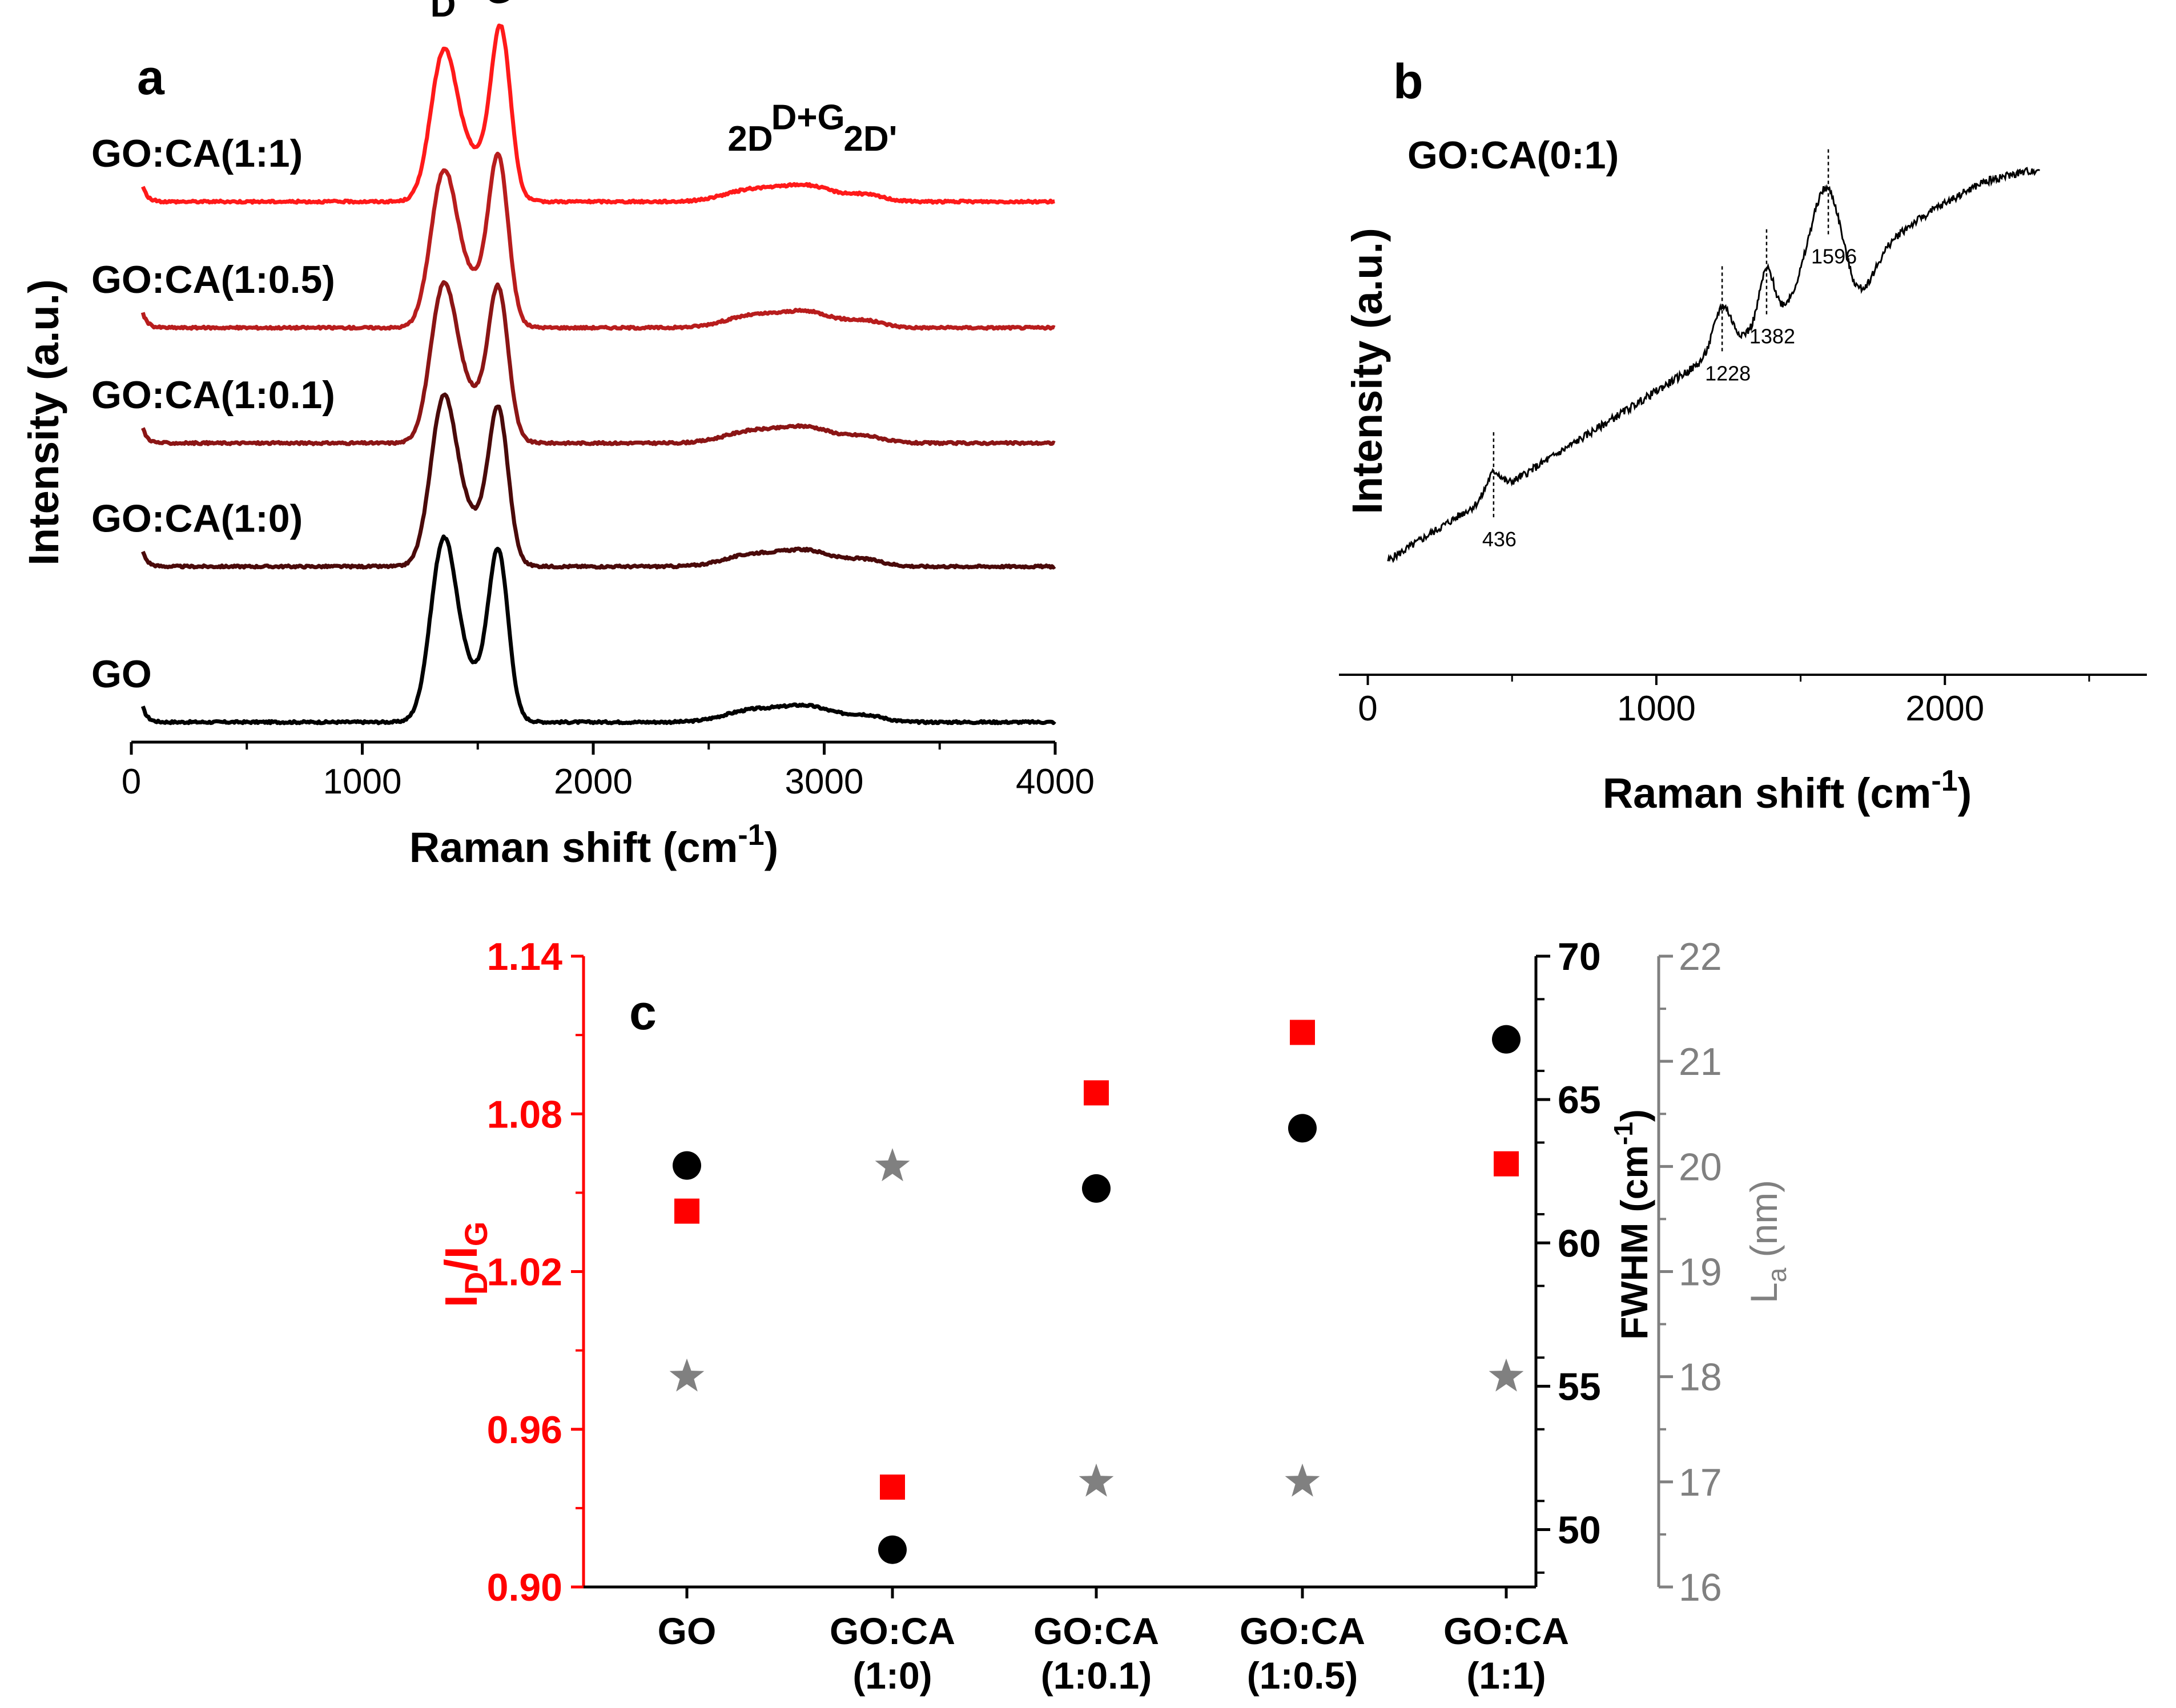  What do you see at coordinates (151, 77) in the screenshot?
I see `panel-a-label: a` at bounding box center [151, 77].